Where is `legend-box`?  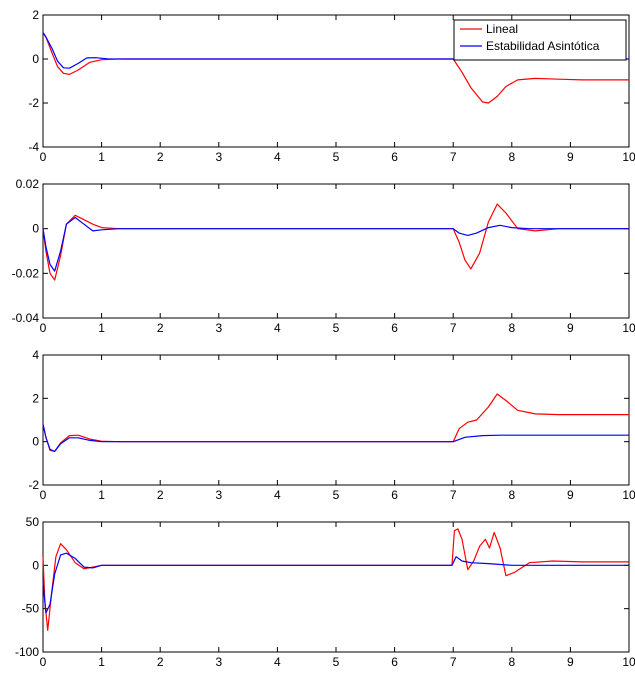
legend-box is located at coordinates (540, 40).